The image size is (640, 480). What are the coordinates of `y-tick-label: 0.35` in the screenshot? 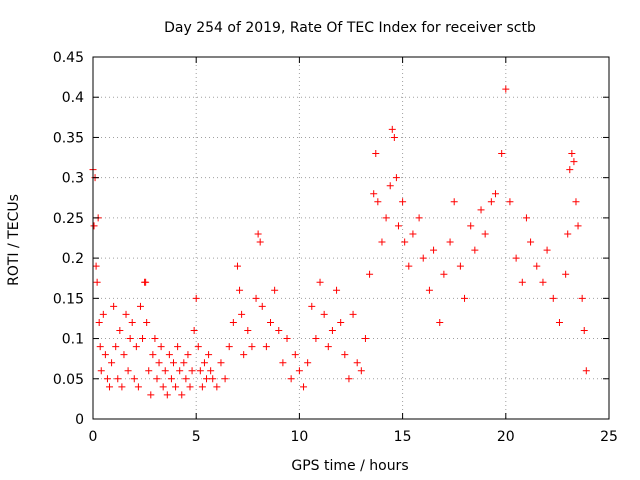 It's located at (68, 138).